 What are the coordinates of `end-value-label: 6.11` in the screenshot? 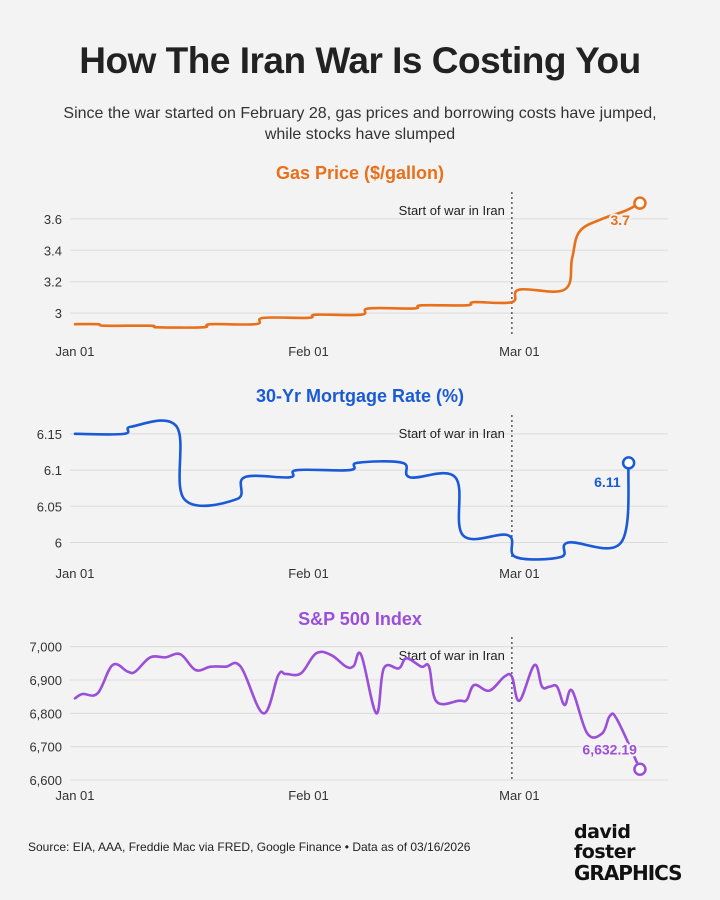 It's located at (607, 482).